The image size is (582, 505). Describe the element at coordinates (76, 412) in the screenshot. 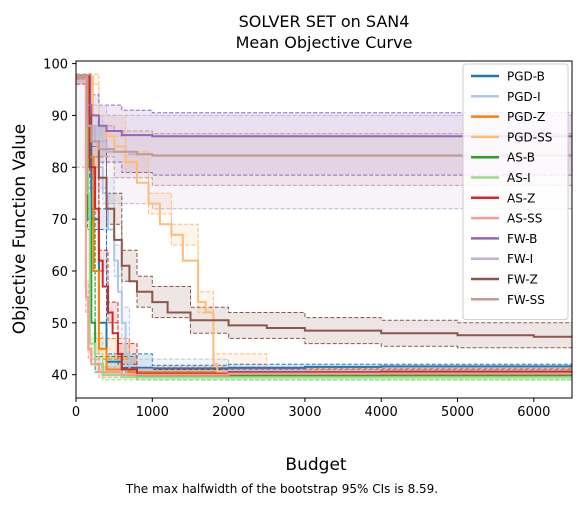

I see `x-tick-label: 0` at that location.